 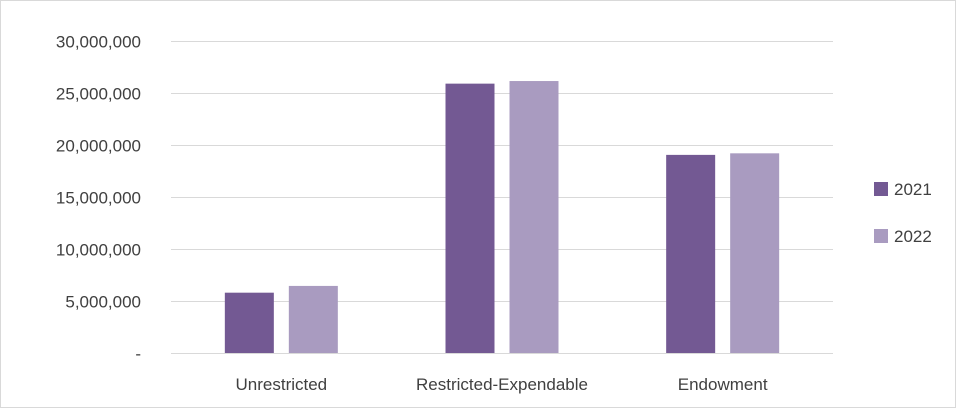 I want to click on y-tick-label: 15,000,000, so click(x=98, y=198).